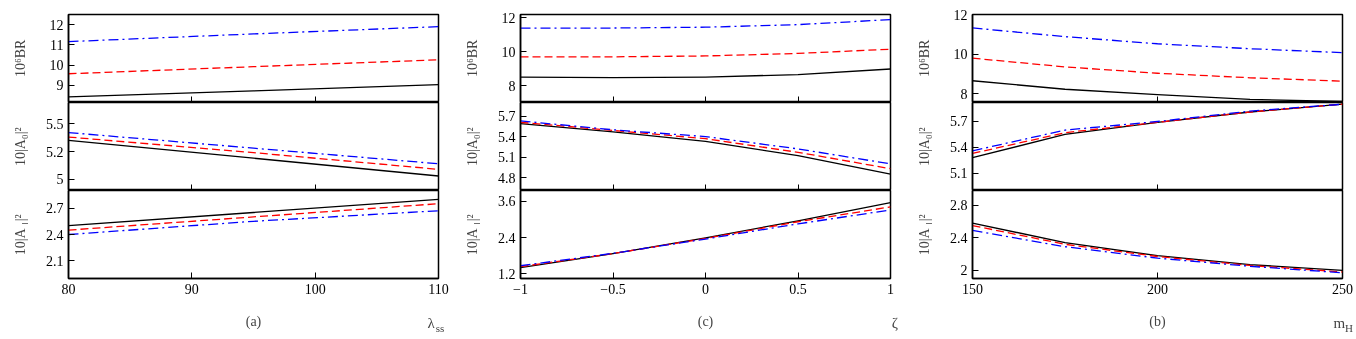  What do you see at coordinates (894, 322) in the screenshot?
I see `x-axis-title: ζ` at bounding box center [894, 322].